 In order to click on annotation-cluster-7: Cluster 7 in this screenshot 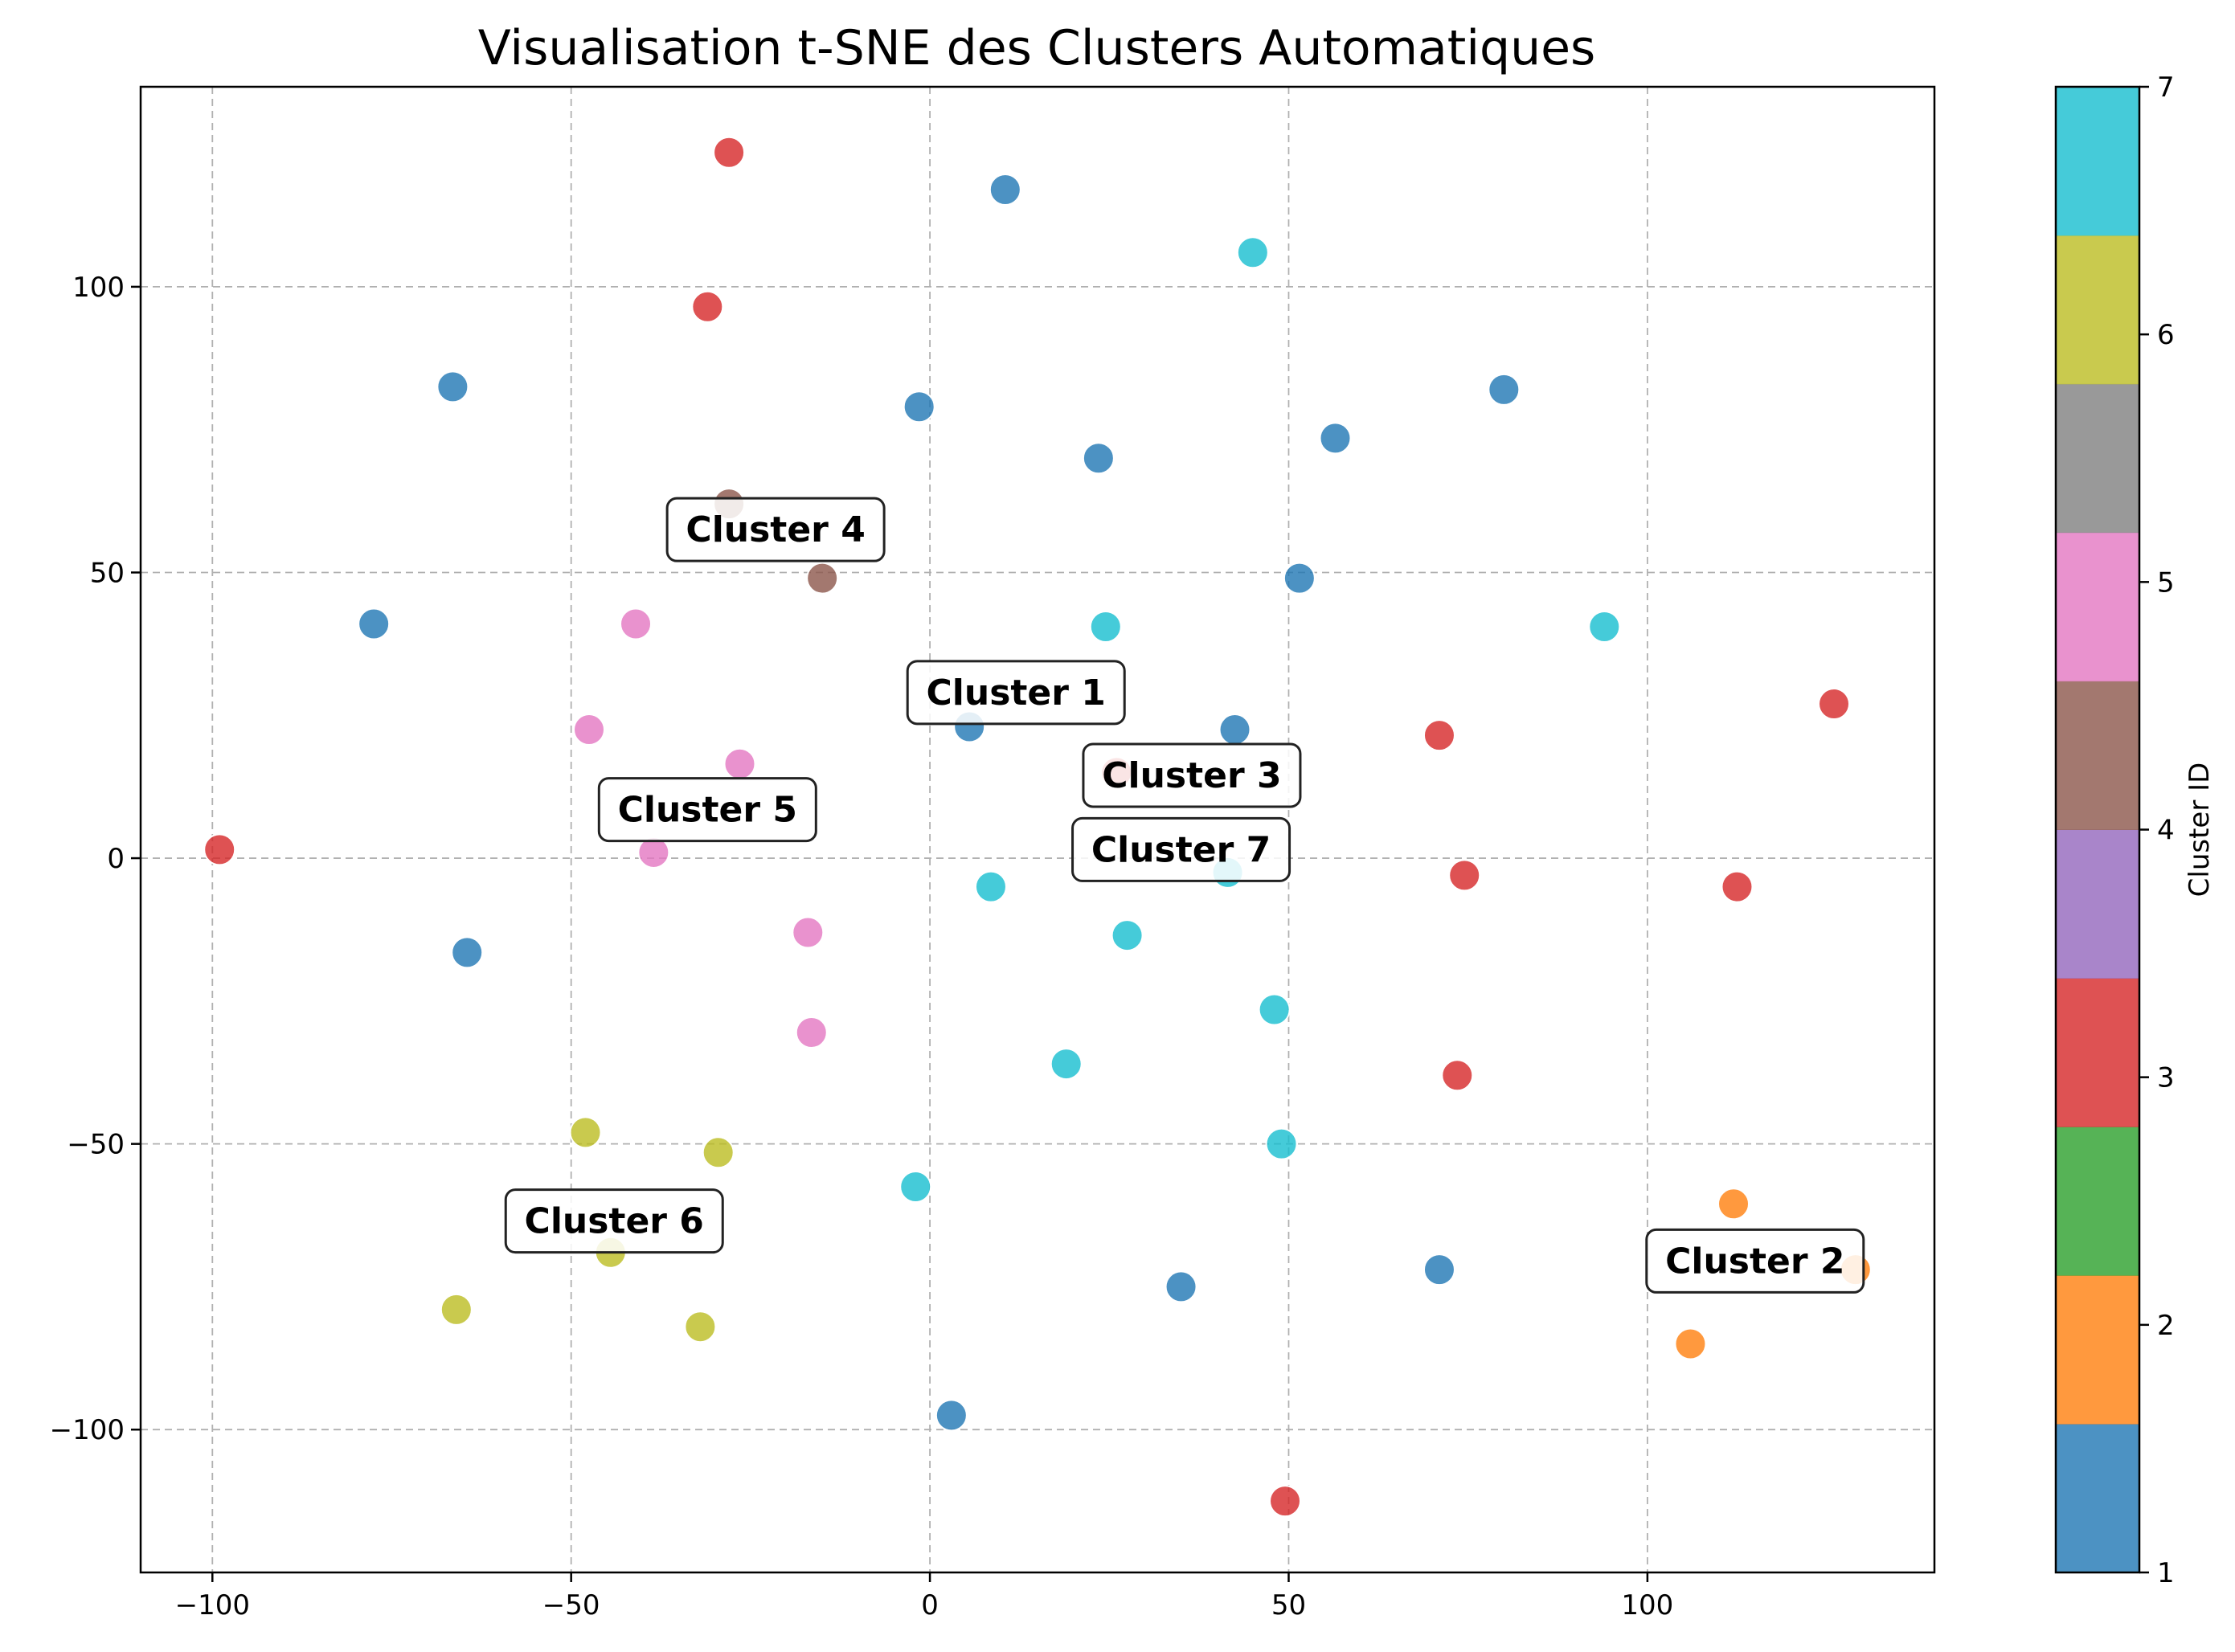, I will do `click(1181, 849)`.